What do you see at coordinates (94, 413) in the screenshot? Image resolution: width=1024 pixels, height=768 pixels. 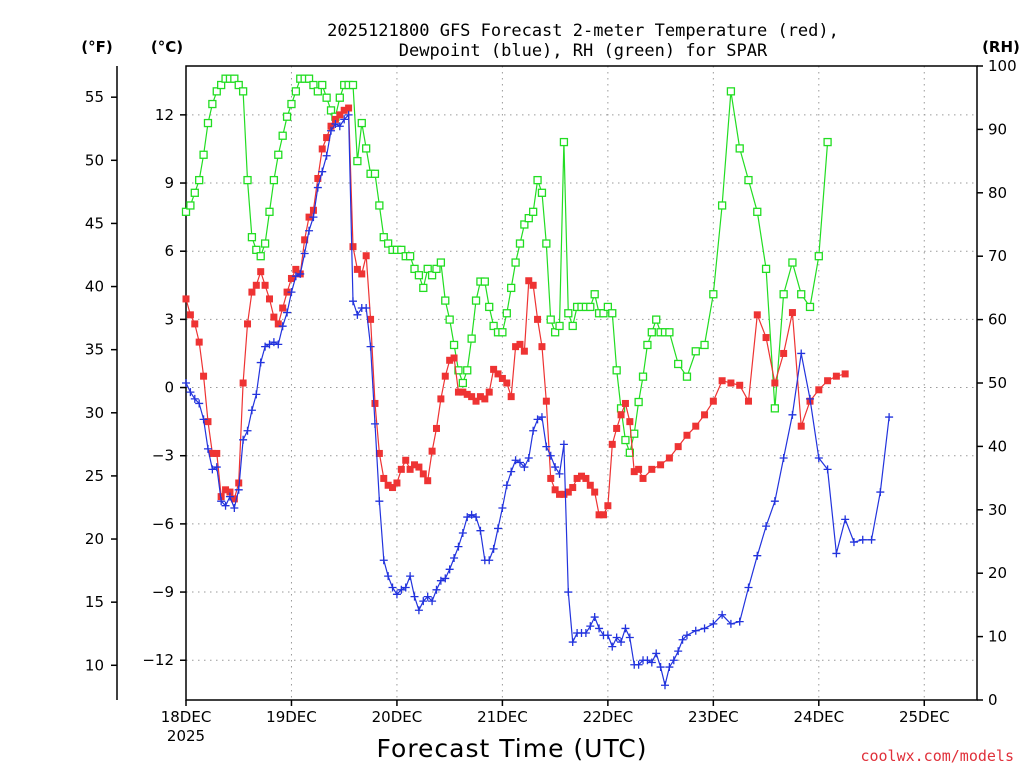 I see `fahrenheit-tick-label: 30` at bounding box center [94, 413].